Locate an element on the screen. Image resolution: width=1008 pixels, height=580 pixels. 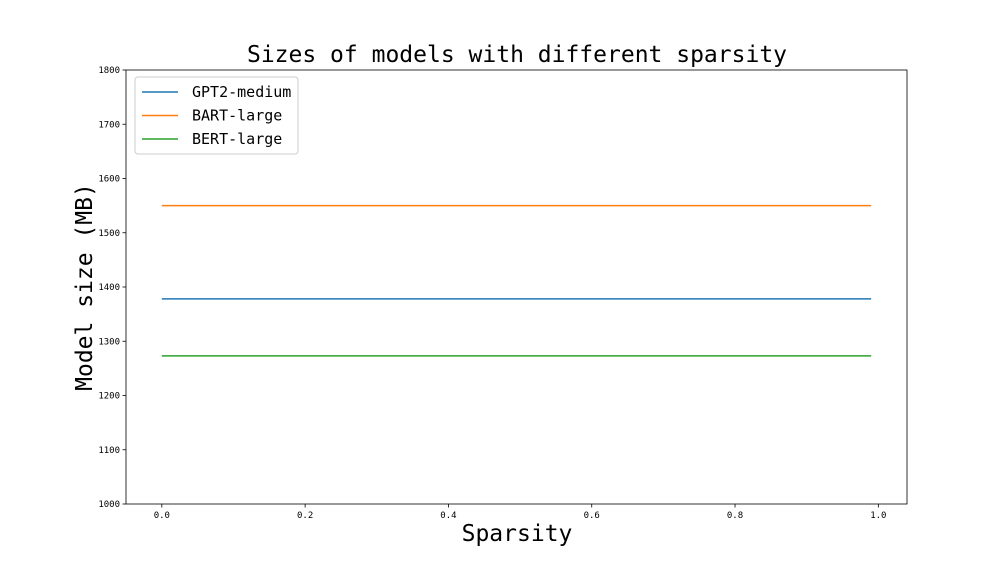
y-axis-ticks: 1000 1100 1200 1300 1400 1500 1600 1700 1800 is located at coordinates (112, 288).